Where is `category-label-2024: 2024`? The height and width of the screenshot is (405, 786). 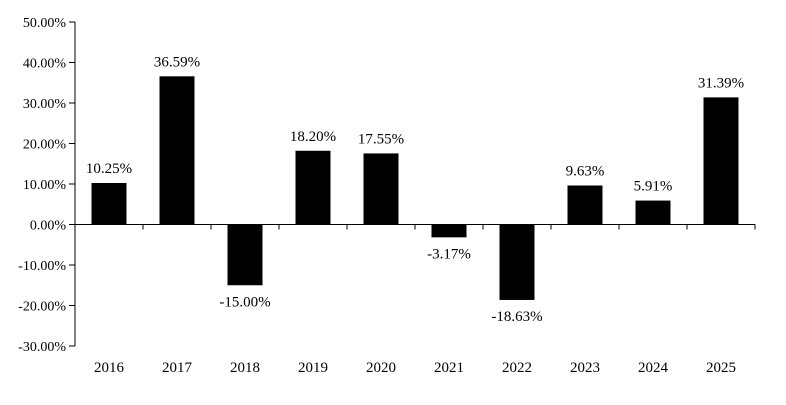 category-label-2024: 2024 is located at coordinates (653, 368).